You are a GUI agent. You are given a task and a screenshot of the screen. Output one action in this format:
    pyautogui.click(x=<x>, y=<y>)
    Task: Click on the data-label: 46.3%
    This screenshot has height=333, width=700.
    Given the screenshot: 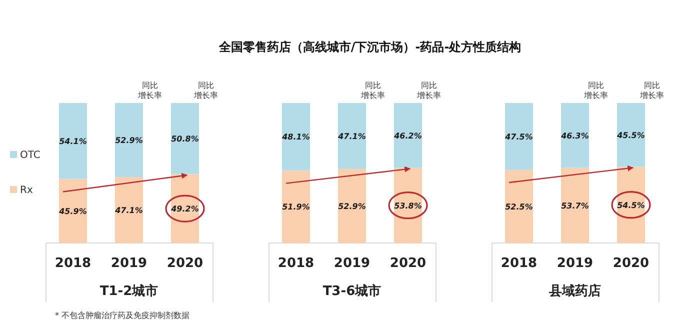 What is the action you would take?
    pyautogui.click(x=574, y=135)
    